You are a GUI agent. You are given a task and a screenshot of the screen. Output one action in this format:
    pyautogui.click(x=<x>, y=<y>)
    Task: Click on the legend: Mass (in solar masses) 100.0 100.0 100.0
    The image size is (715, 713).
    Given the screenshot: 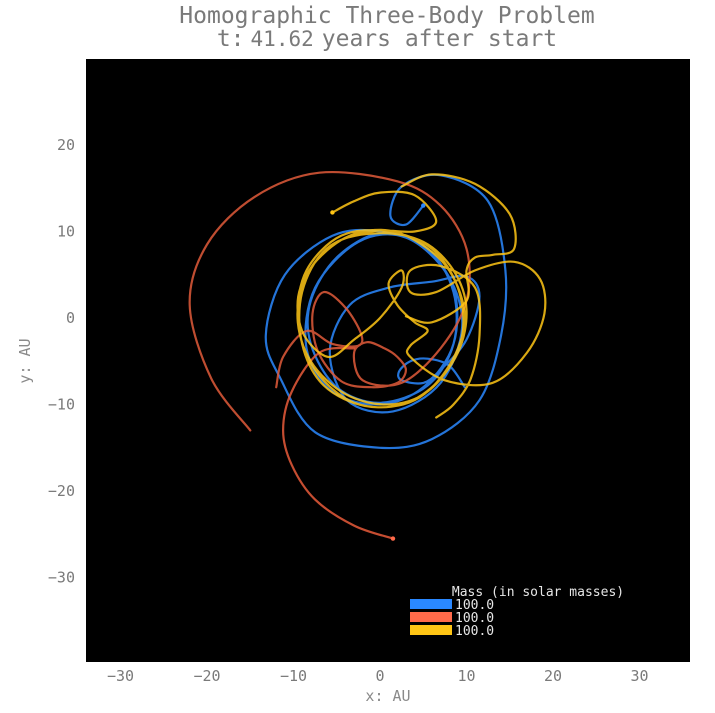 What is the action you would take?
    pyautogui.click(x=517, y=612)
    